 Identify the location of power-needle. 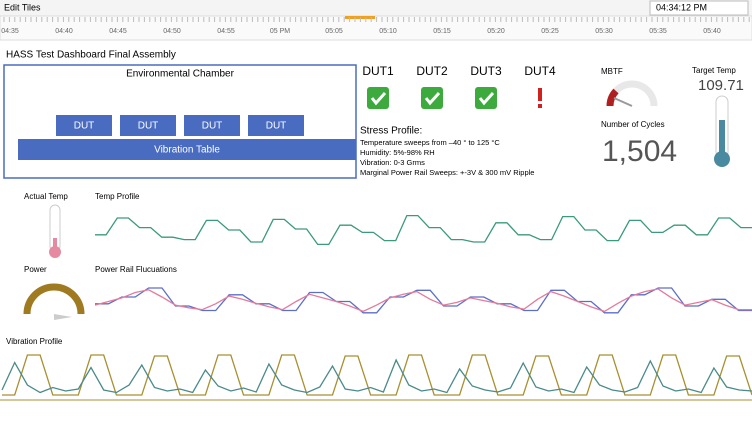
(63, 317).